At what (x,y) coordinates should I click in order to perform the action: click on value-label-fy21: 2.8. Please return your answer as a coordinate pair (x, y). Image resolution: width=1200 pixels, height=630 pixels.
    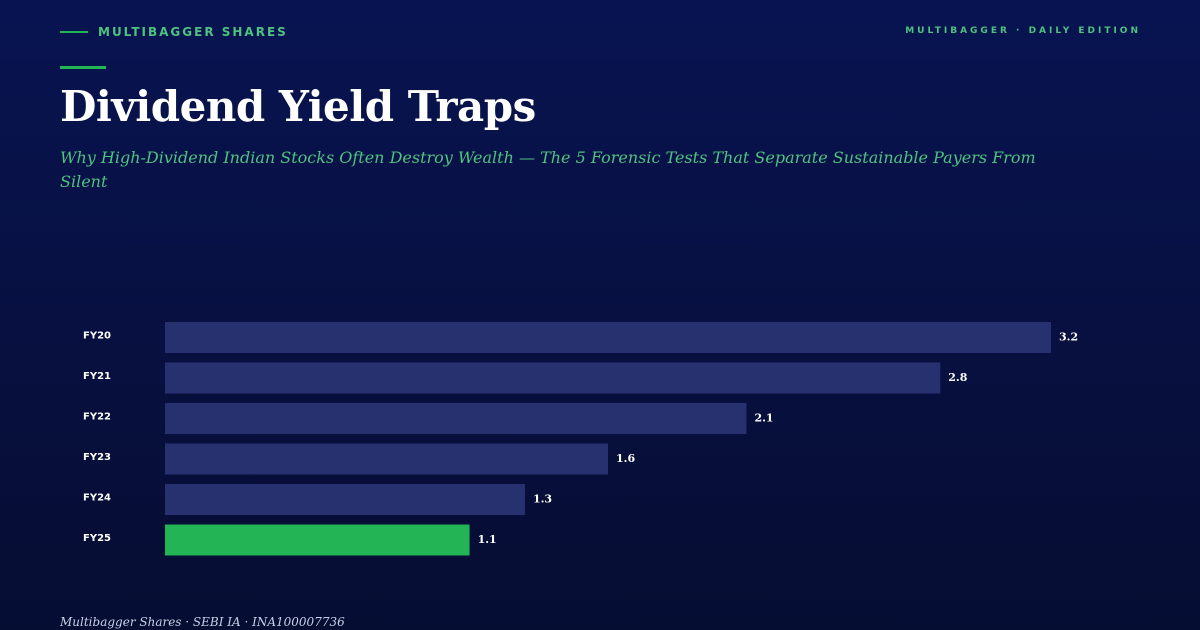
    Looking at the image, I should click on (957, 377).